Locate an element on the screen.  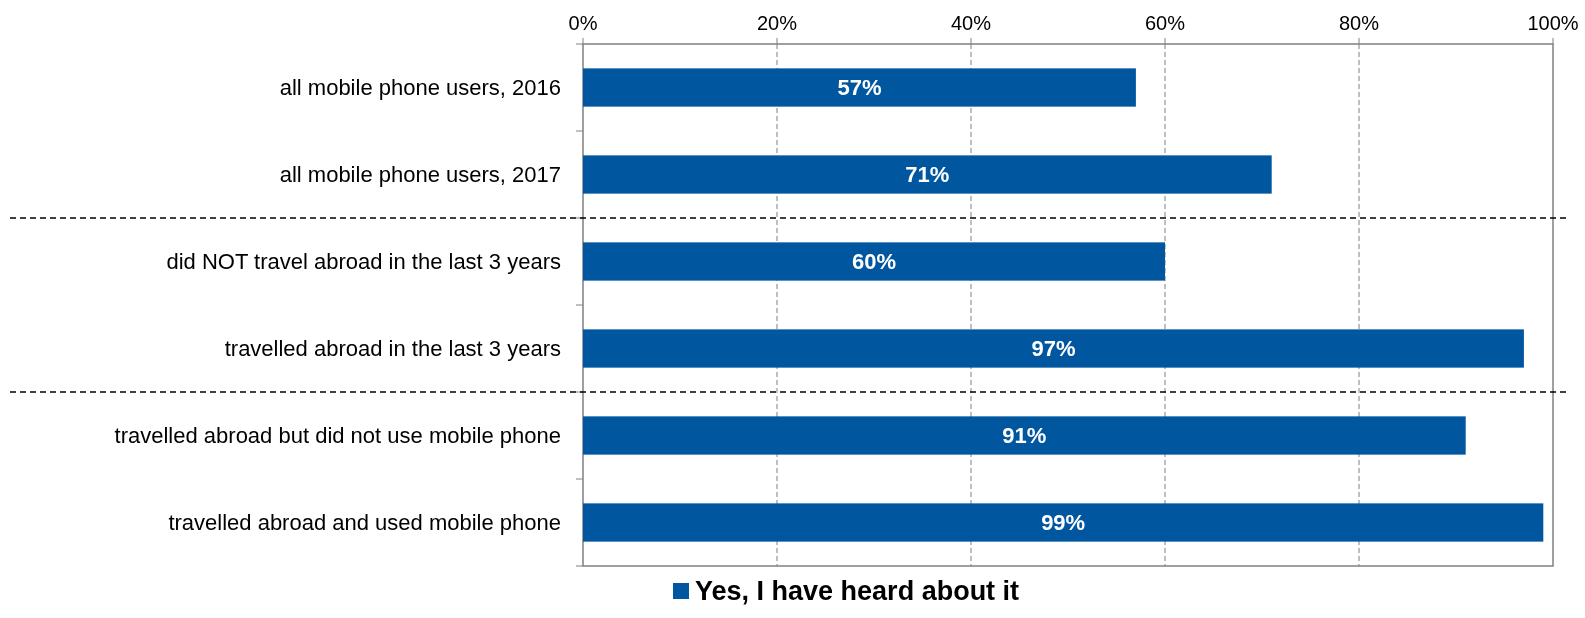
text: 91% is located at coordinates (1024, 436).